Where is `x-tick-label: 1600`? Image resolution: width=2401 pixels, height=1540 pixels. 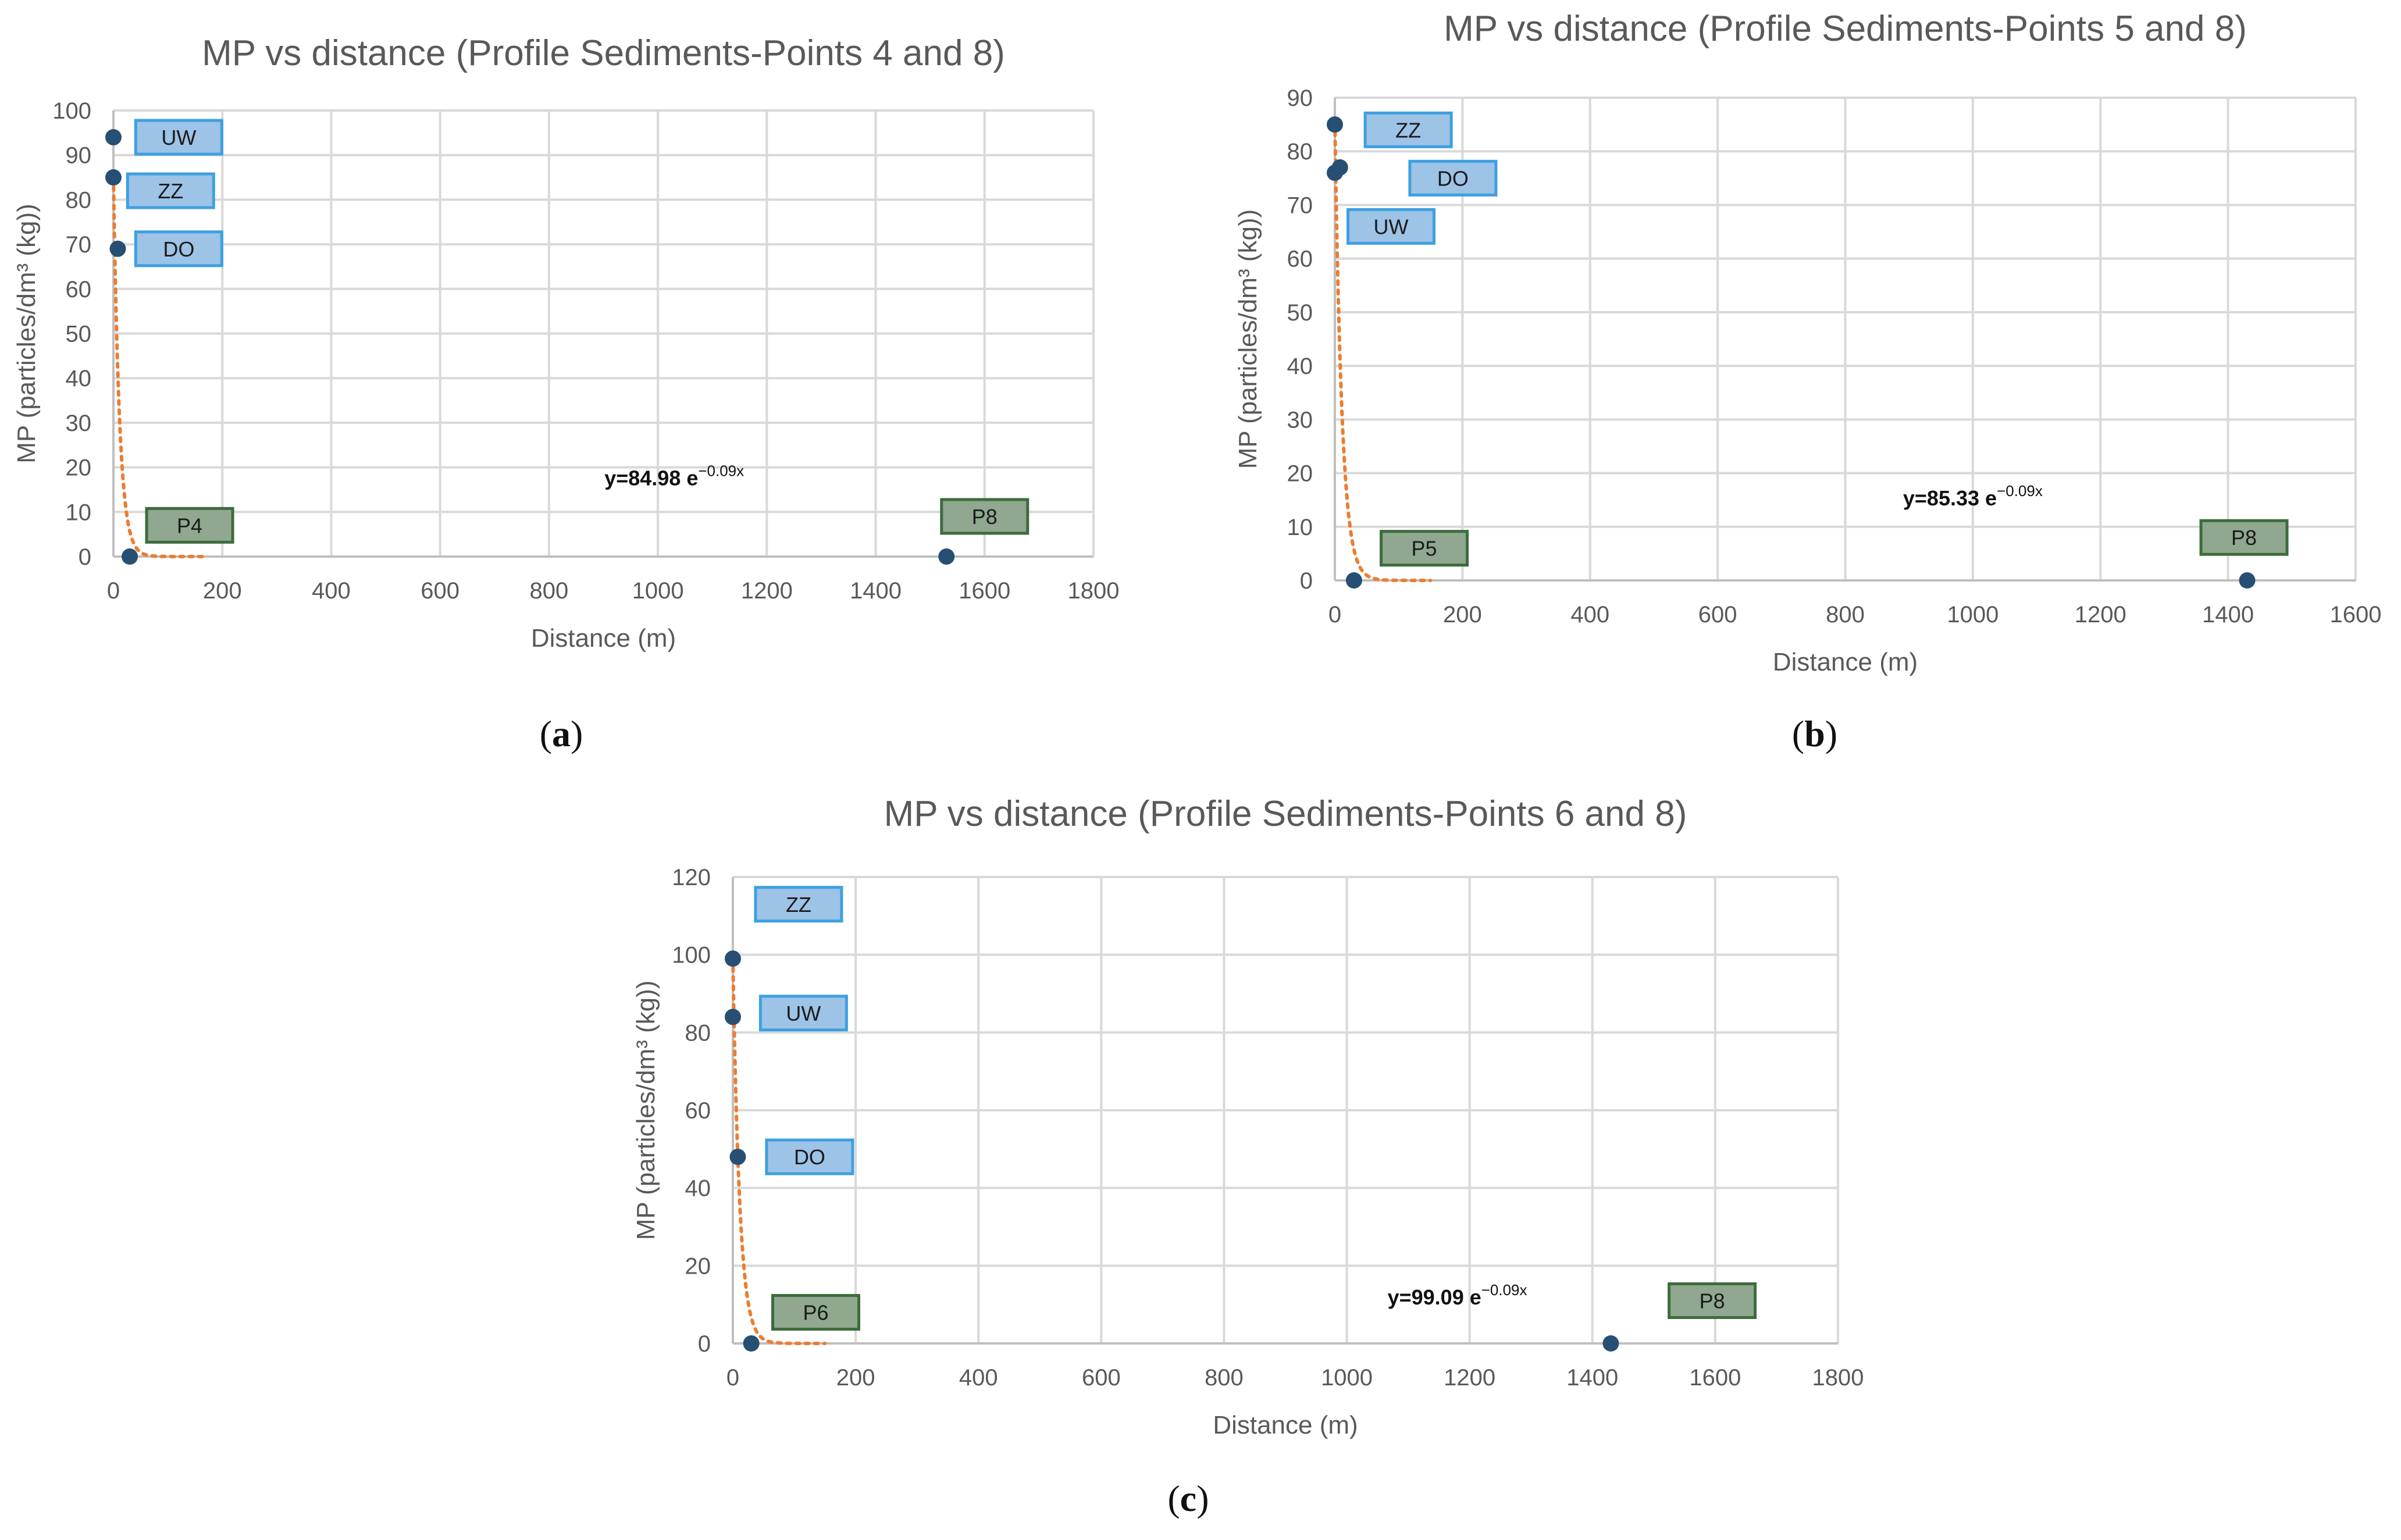
x-tick-label: 1600 is located at coordinates (2356, 615).